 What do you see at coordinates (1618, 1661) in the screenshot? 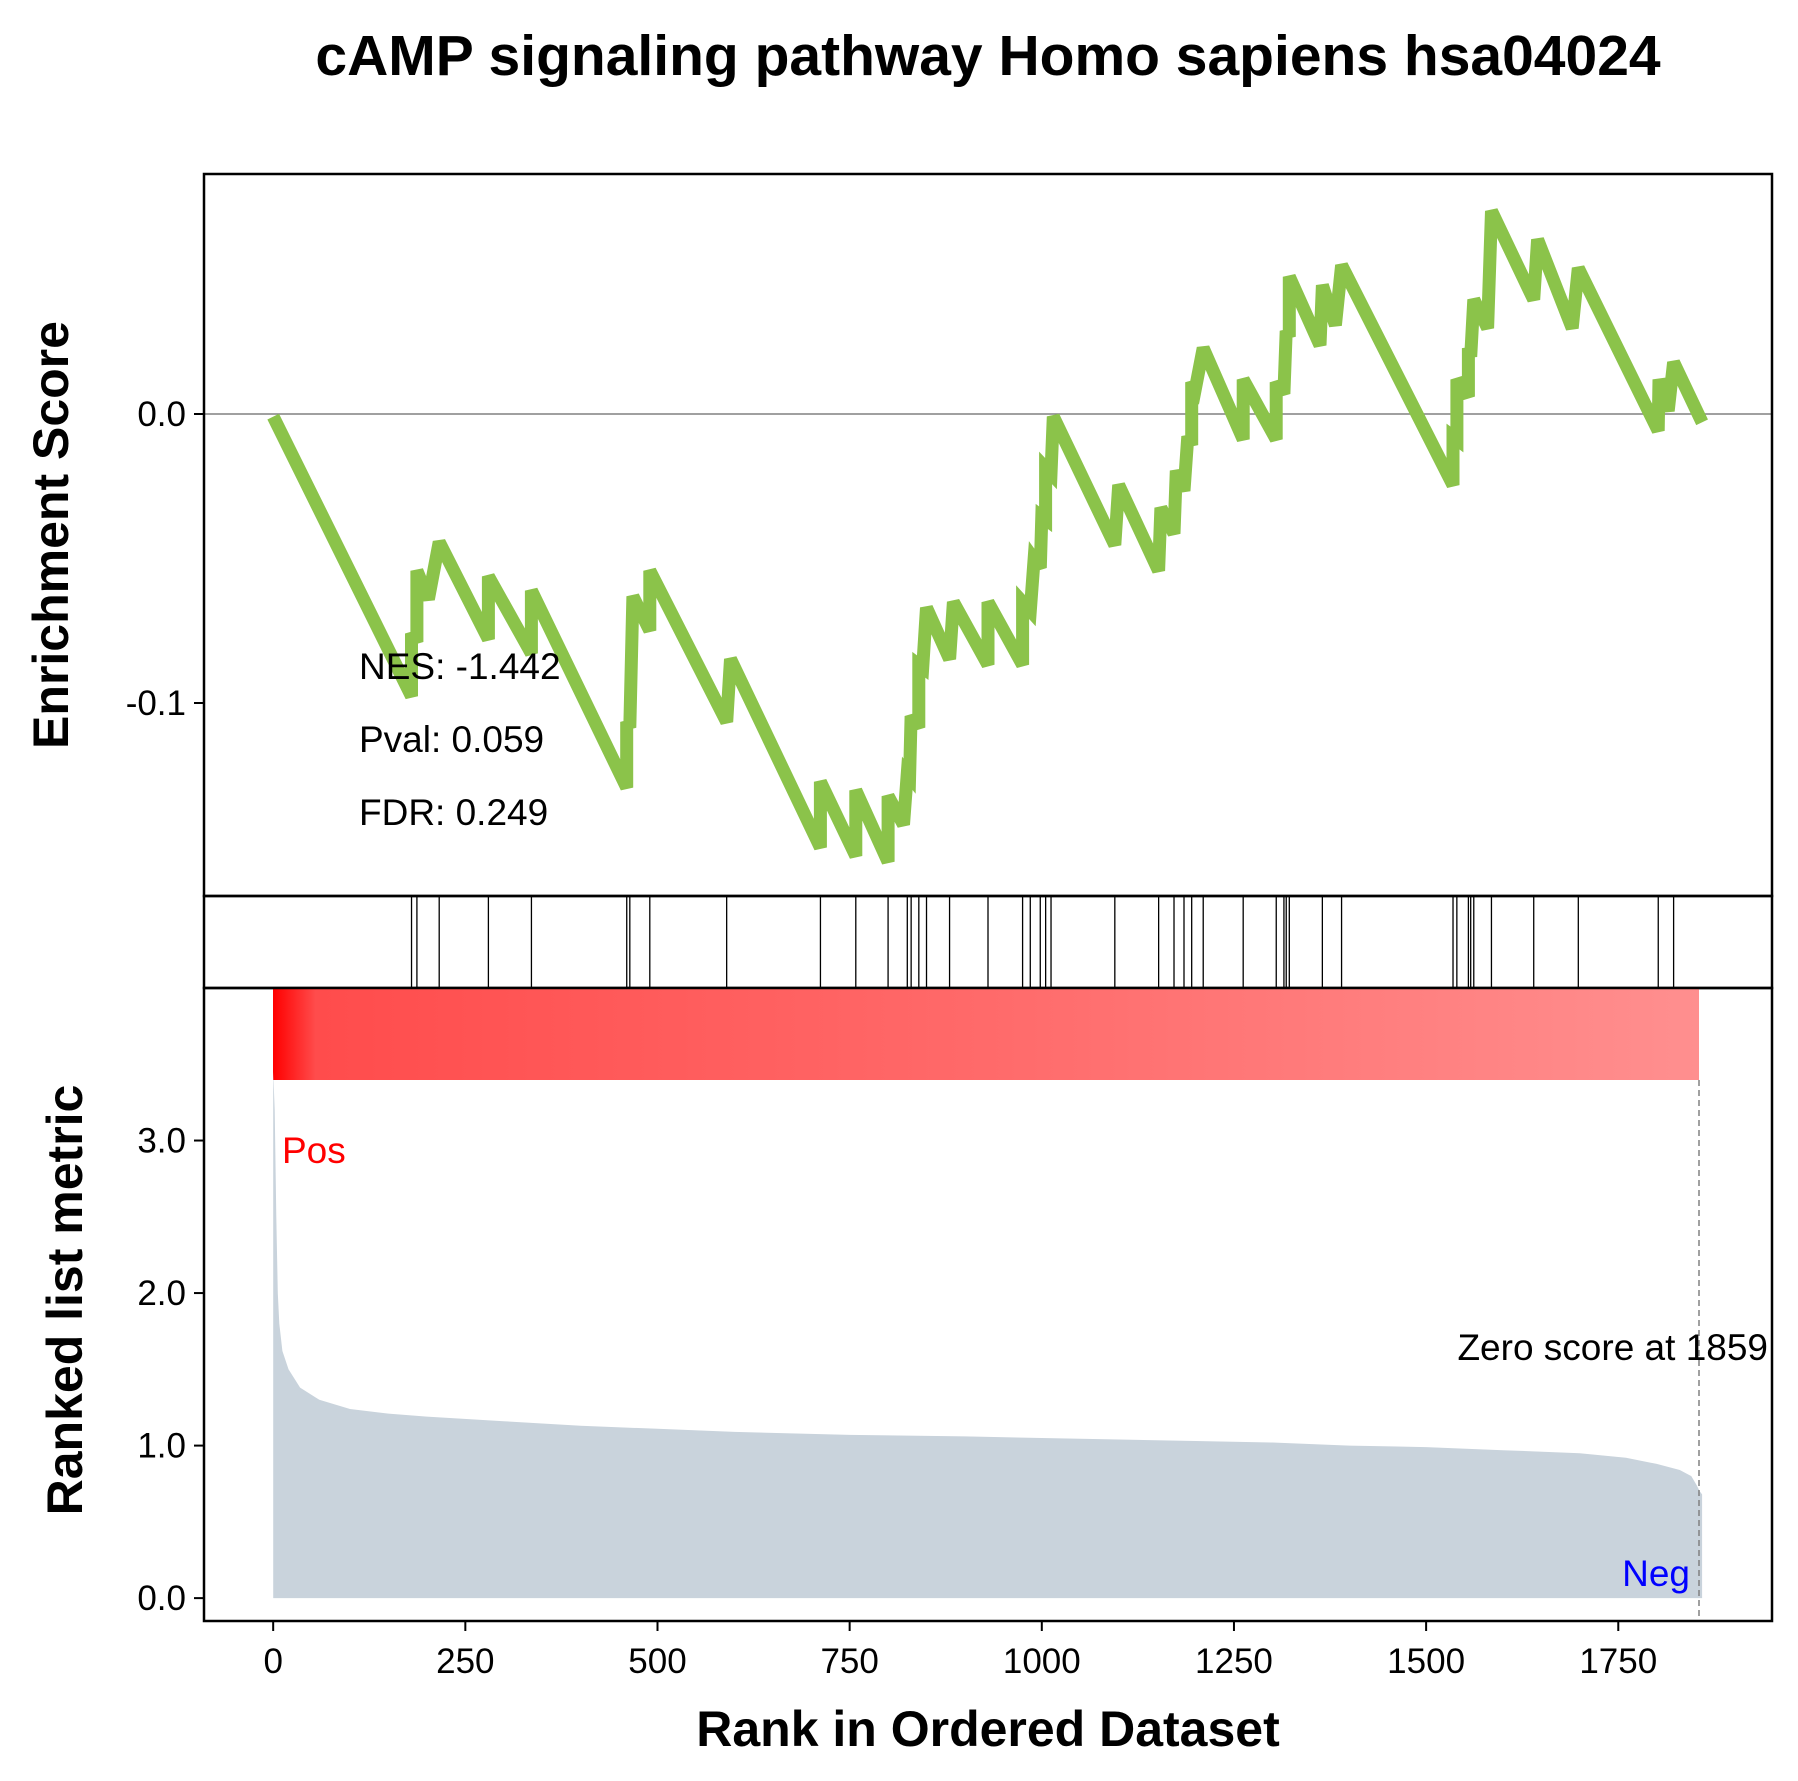
I see `x-tick-label: 1750` at bounding box center [1618, 1661].